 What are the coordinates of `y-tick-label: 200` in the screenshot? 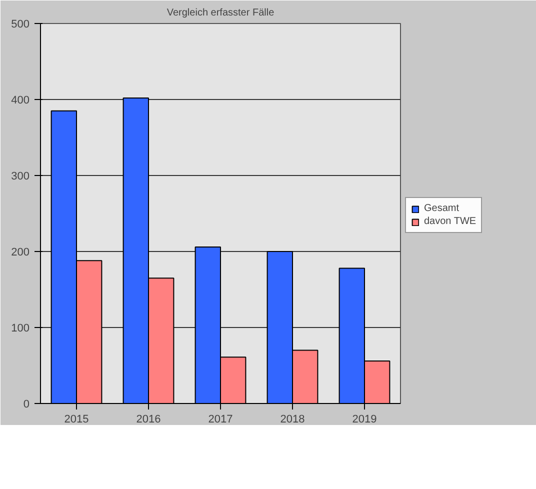 It's located at (20, 252).